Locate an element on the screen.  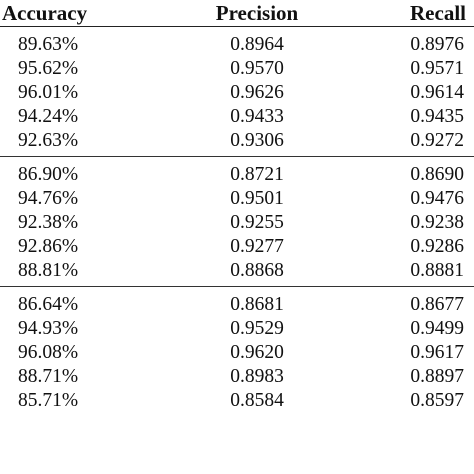
precision-cell: 0.9306 is located at coordinates (257, 140).